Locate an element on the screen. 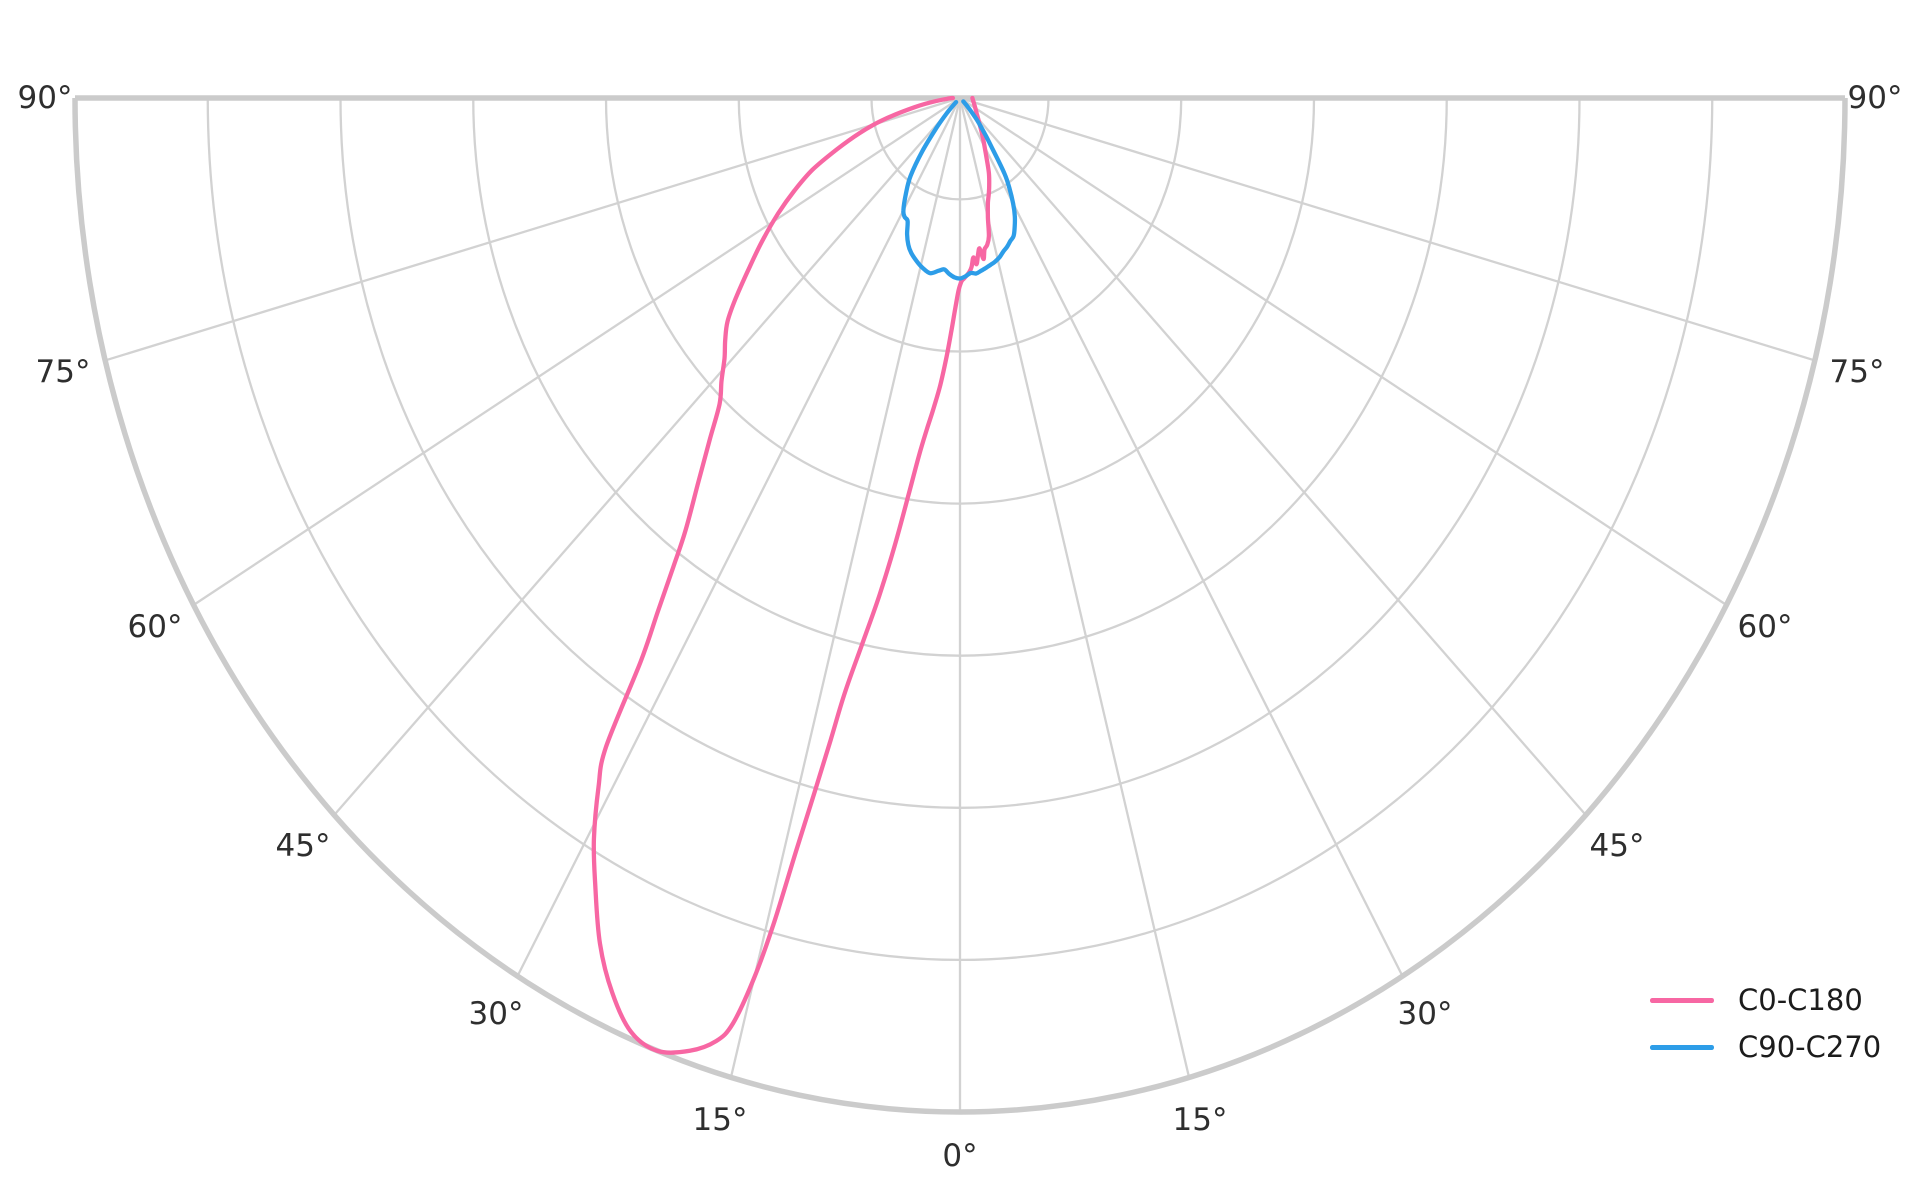  curve-c90-c270 is located at coordinates (959, 190).